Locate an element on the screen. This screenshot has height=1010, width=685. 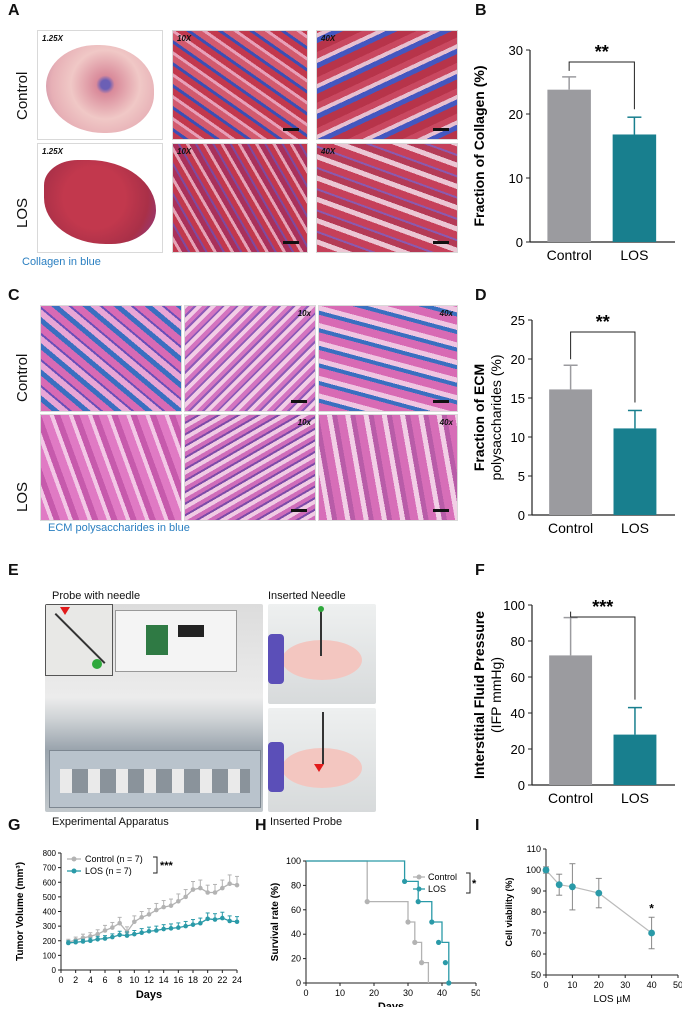
magnification-label: 40X is located at coordinates (328, 151).